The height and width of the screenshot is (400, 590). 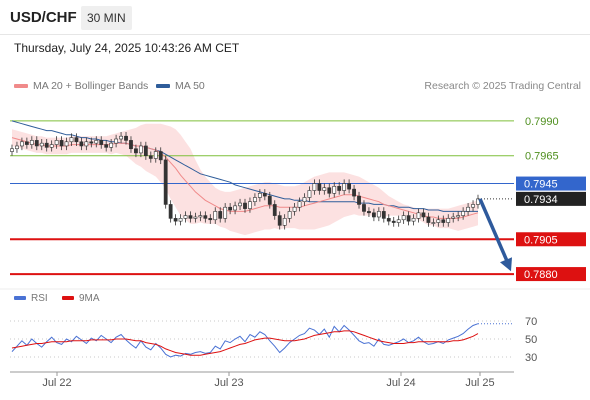 What do you see at coordinates (127, 48) in the screenshot?
I see `chart-datetime: Thursday, July 24, 2025 10:43:26 AM CET` at bounding box center [127, 48].